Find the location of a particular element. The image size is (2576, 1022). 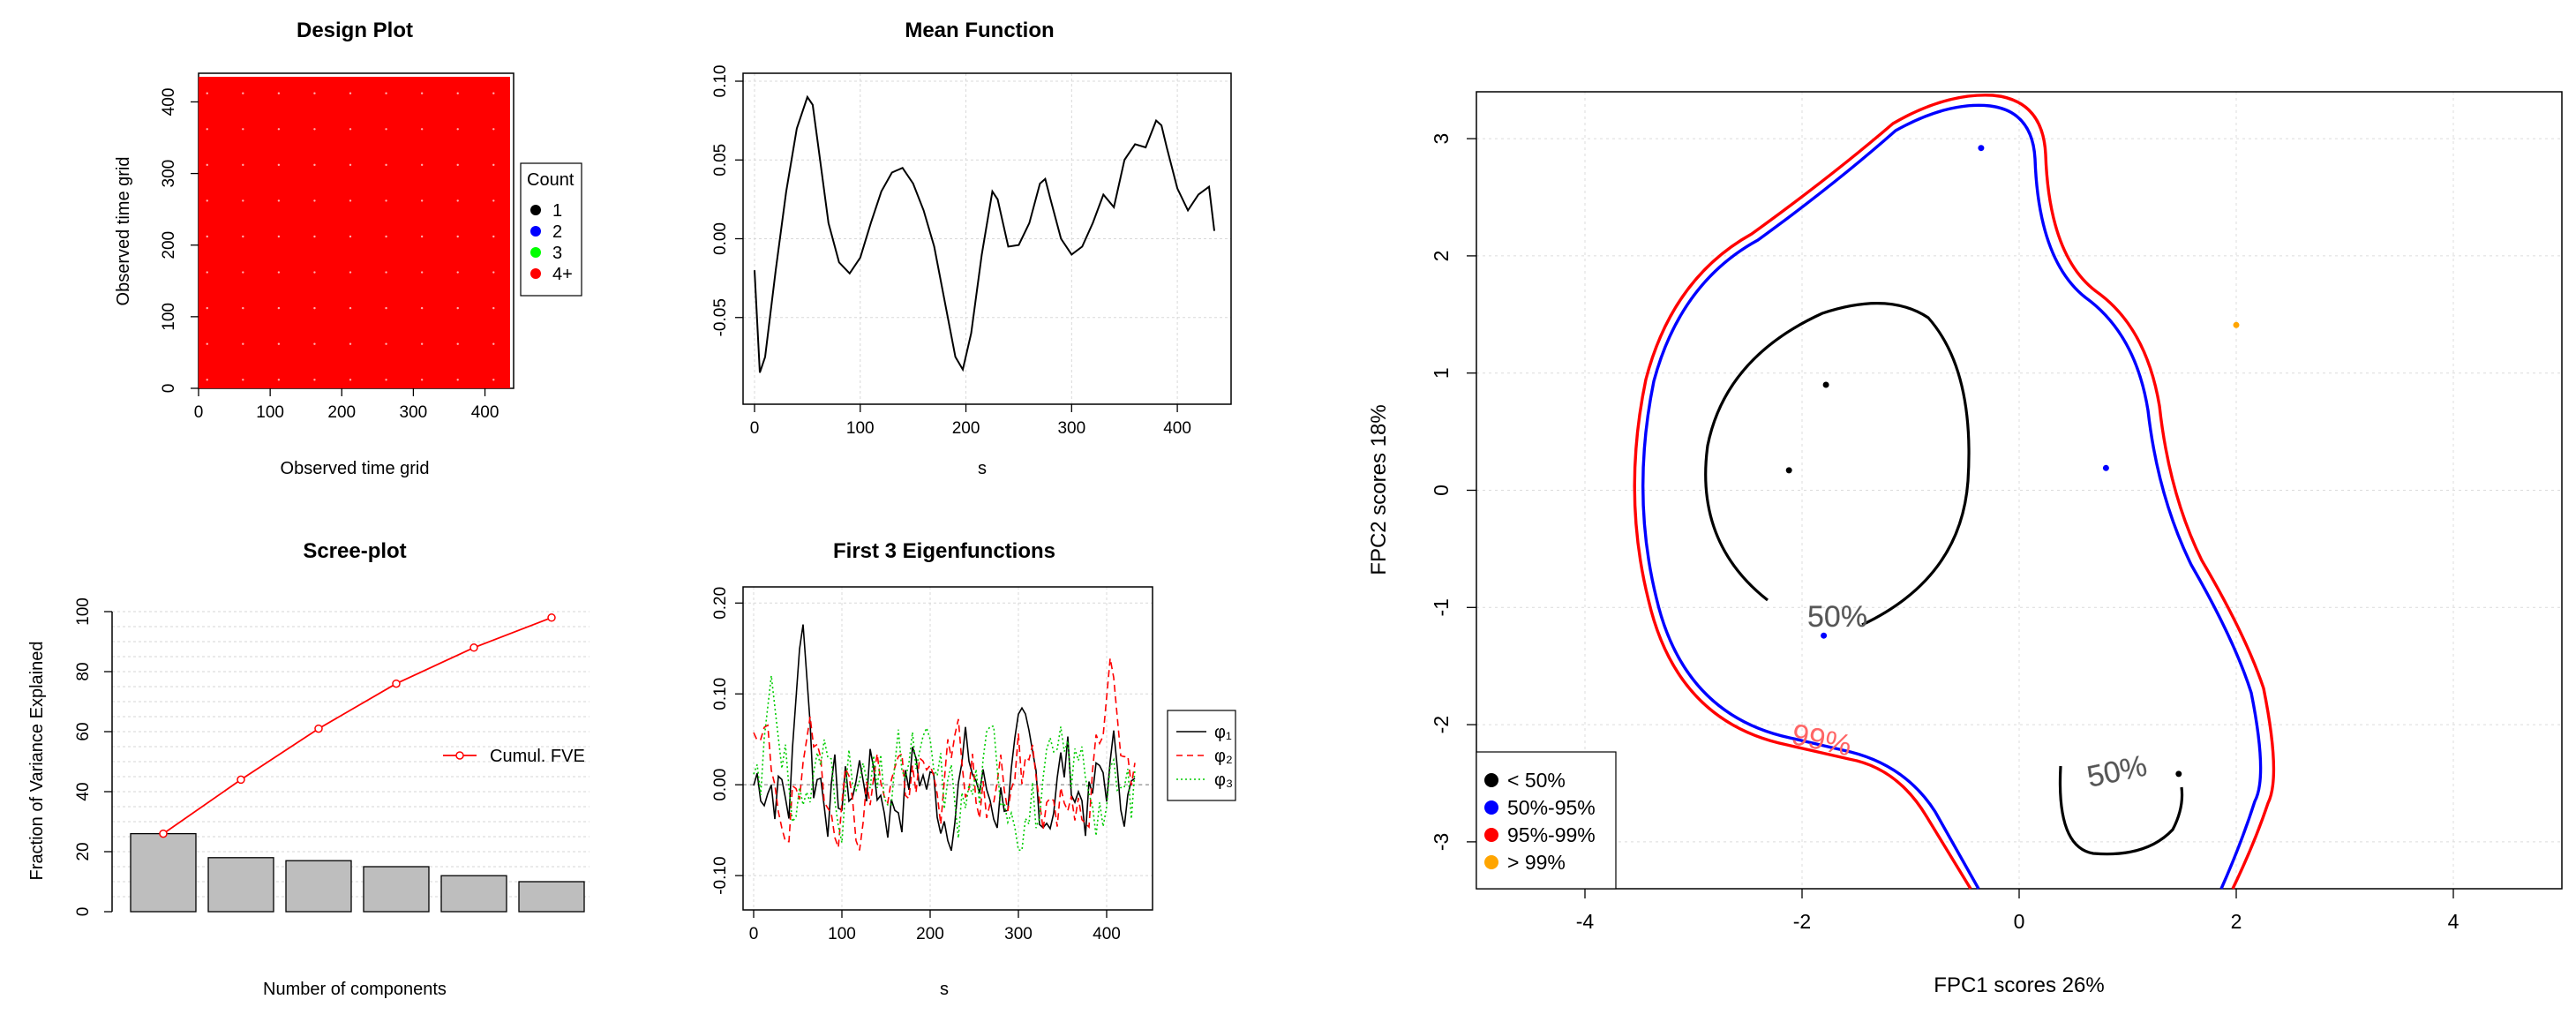

fpc-y-ticks: -3 -2 -1 0 1 2 3 is located at coordinates (1453, 492).